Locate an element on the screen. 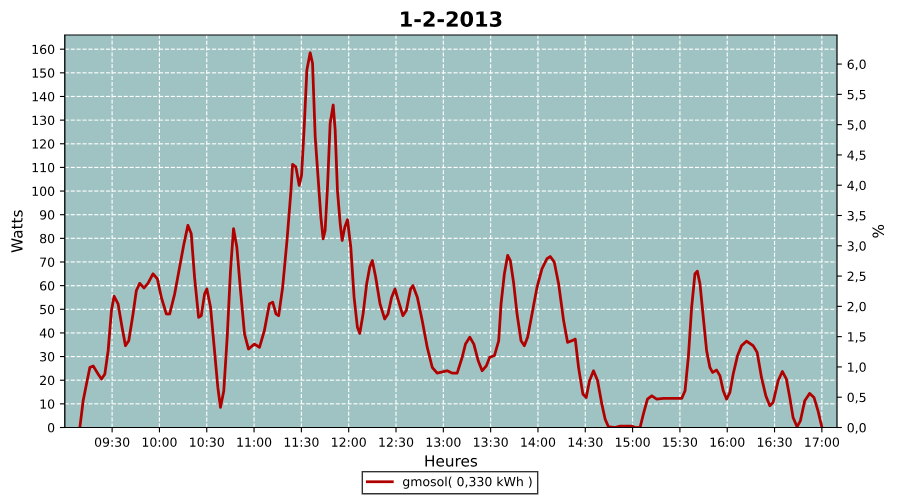 The height and width of the screenshot is (500, 900). y2-tick-label: 0,0 is located at coordinates (857, 428).